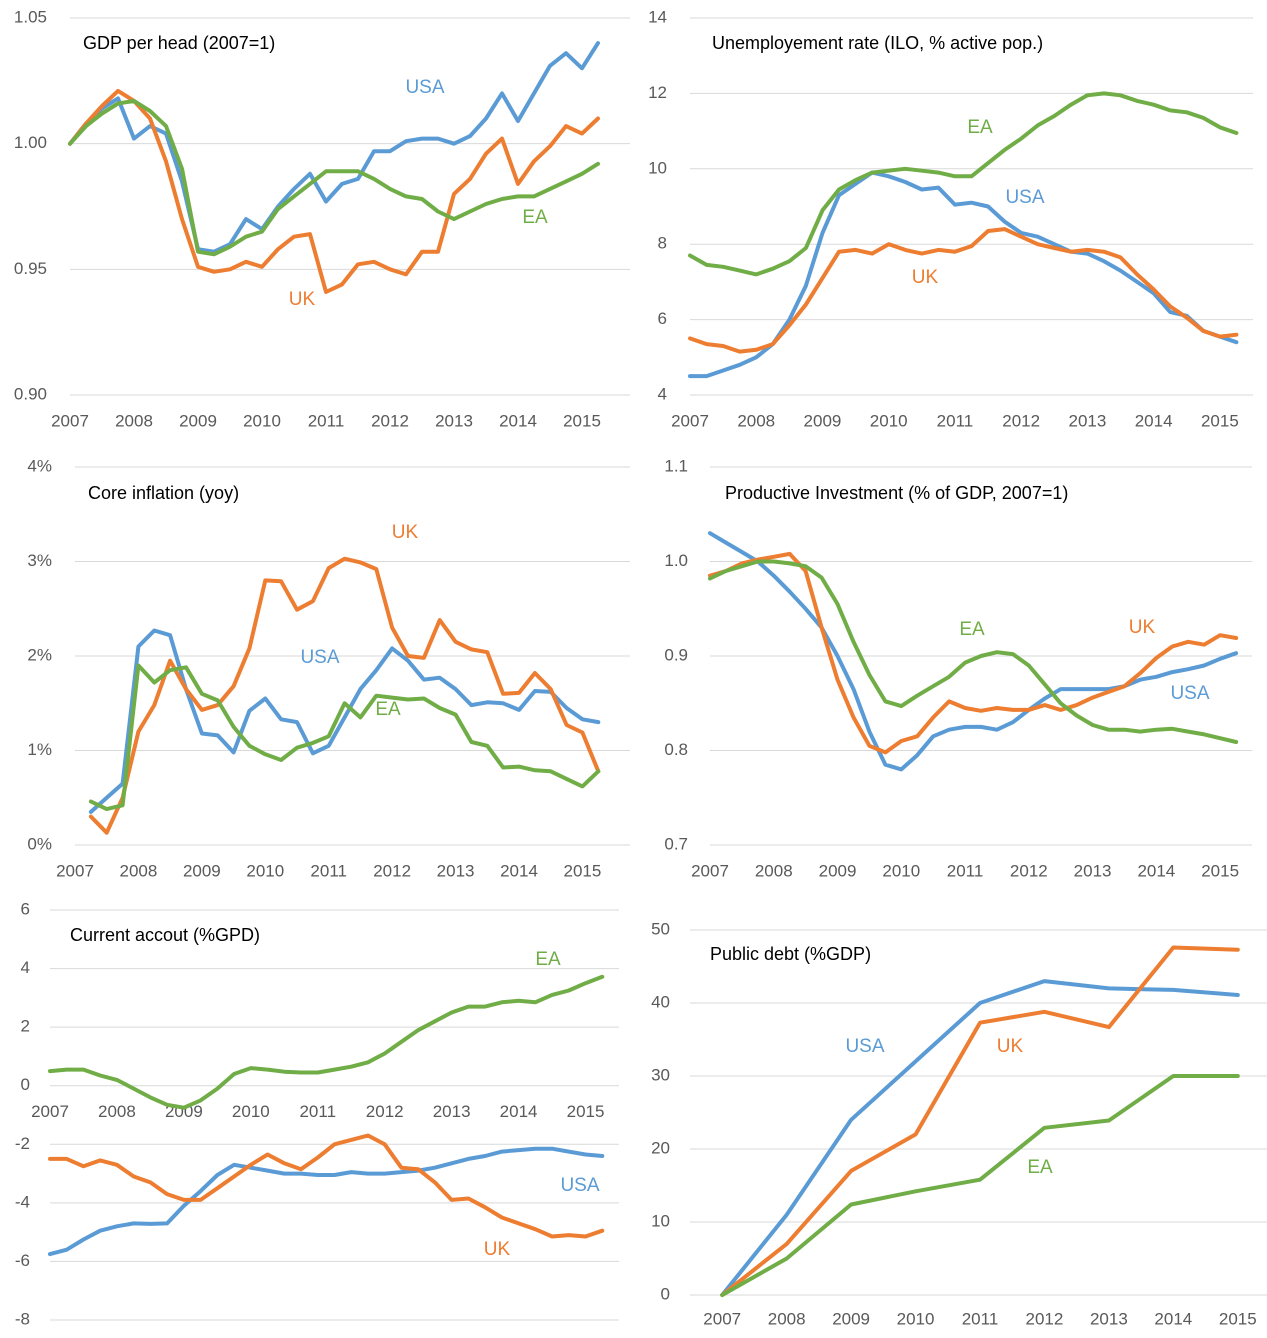  I want to click on y-tick-label: 8, so click(662, 243).